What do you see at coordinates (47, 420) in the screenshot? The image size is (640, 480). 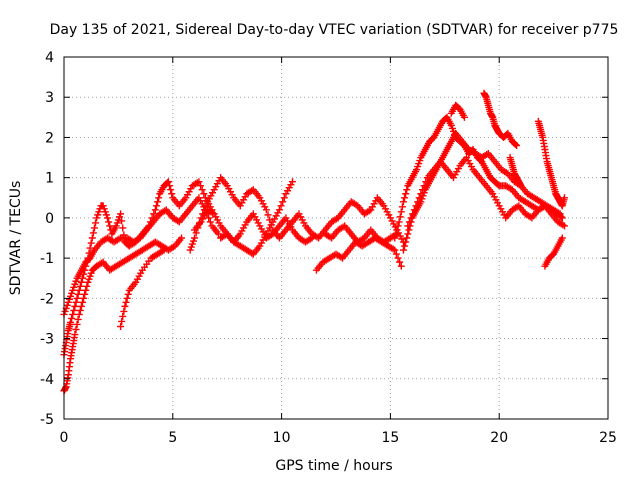 I see `y-tick-label: -5` at bounding box center [47, 420].